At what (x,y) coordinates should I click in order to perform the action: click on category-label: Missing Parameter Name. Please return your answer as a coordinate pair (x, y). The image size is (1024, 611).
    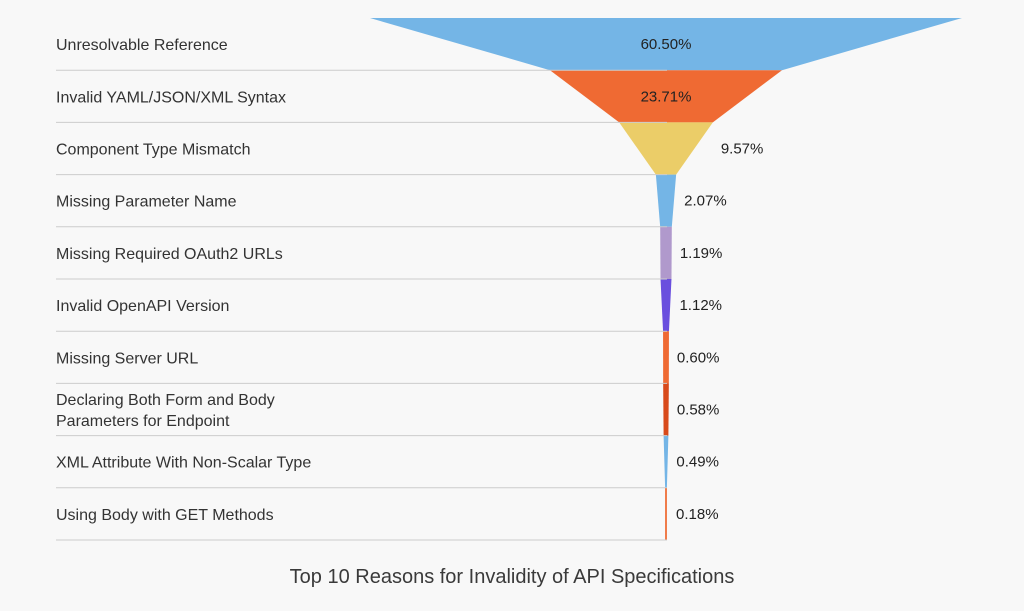
    Looking at the image, I should click on (146, 202).